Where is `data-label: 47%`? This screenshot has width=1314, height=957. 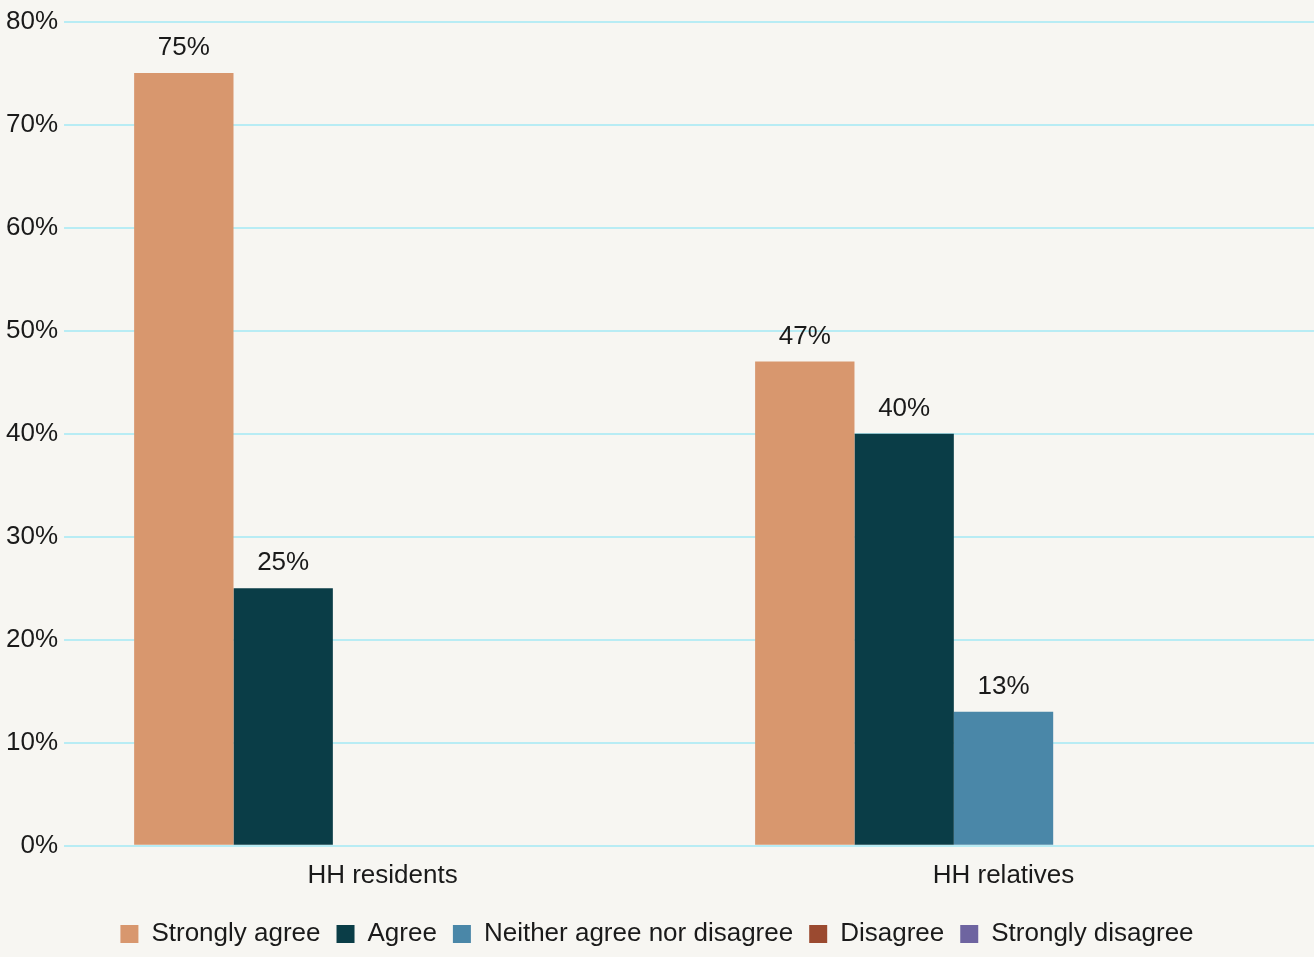
data-label: 47% is located at coordinates (804, 334).